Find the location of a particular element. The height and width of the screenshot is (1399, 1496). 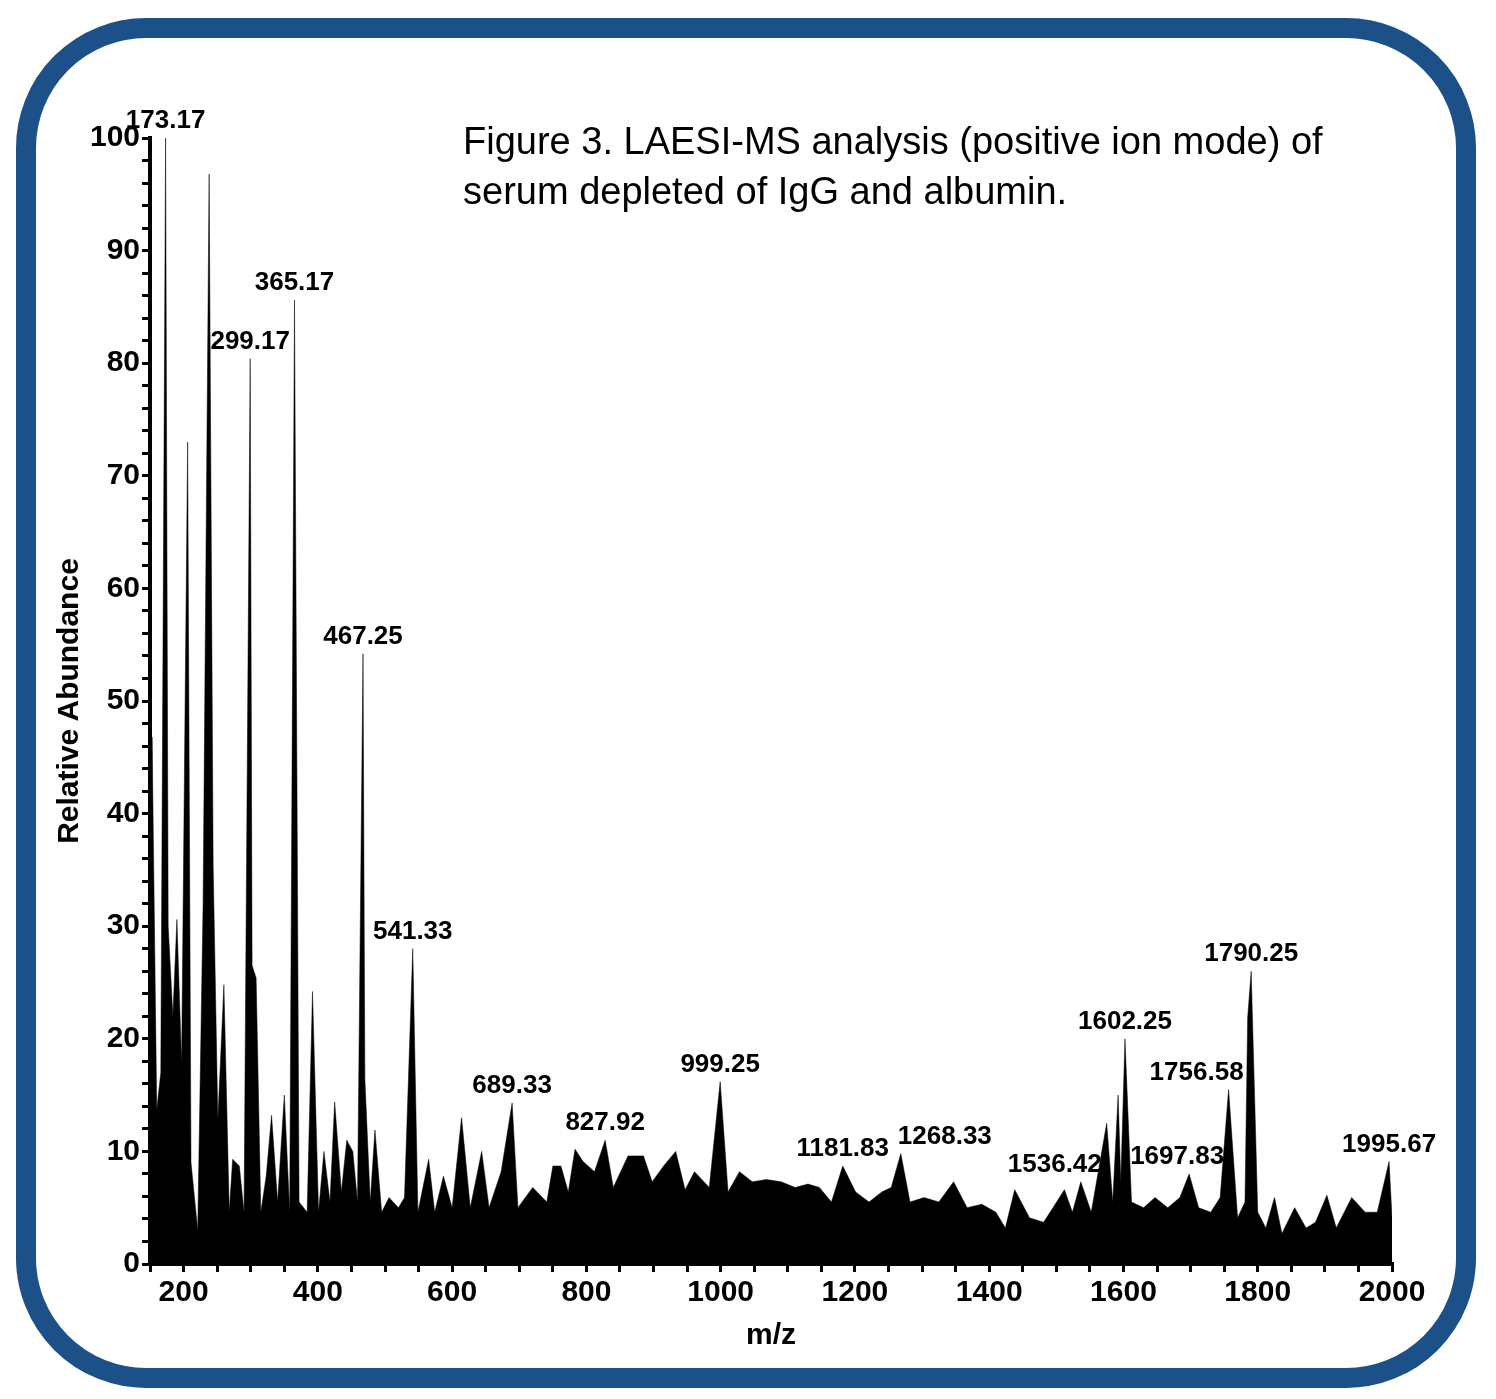

annotation: 467.25 is located at coordinates (363, 634).